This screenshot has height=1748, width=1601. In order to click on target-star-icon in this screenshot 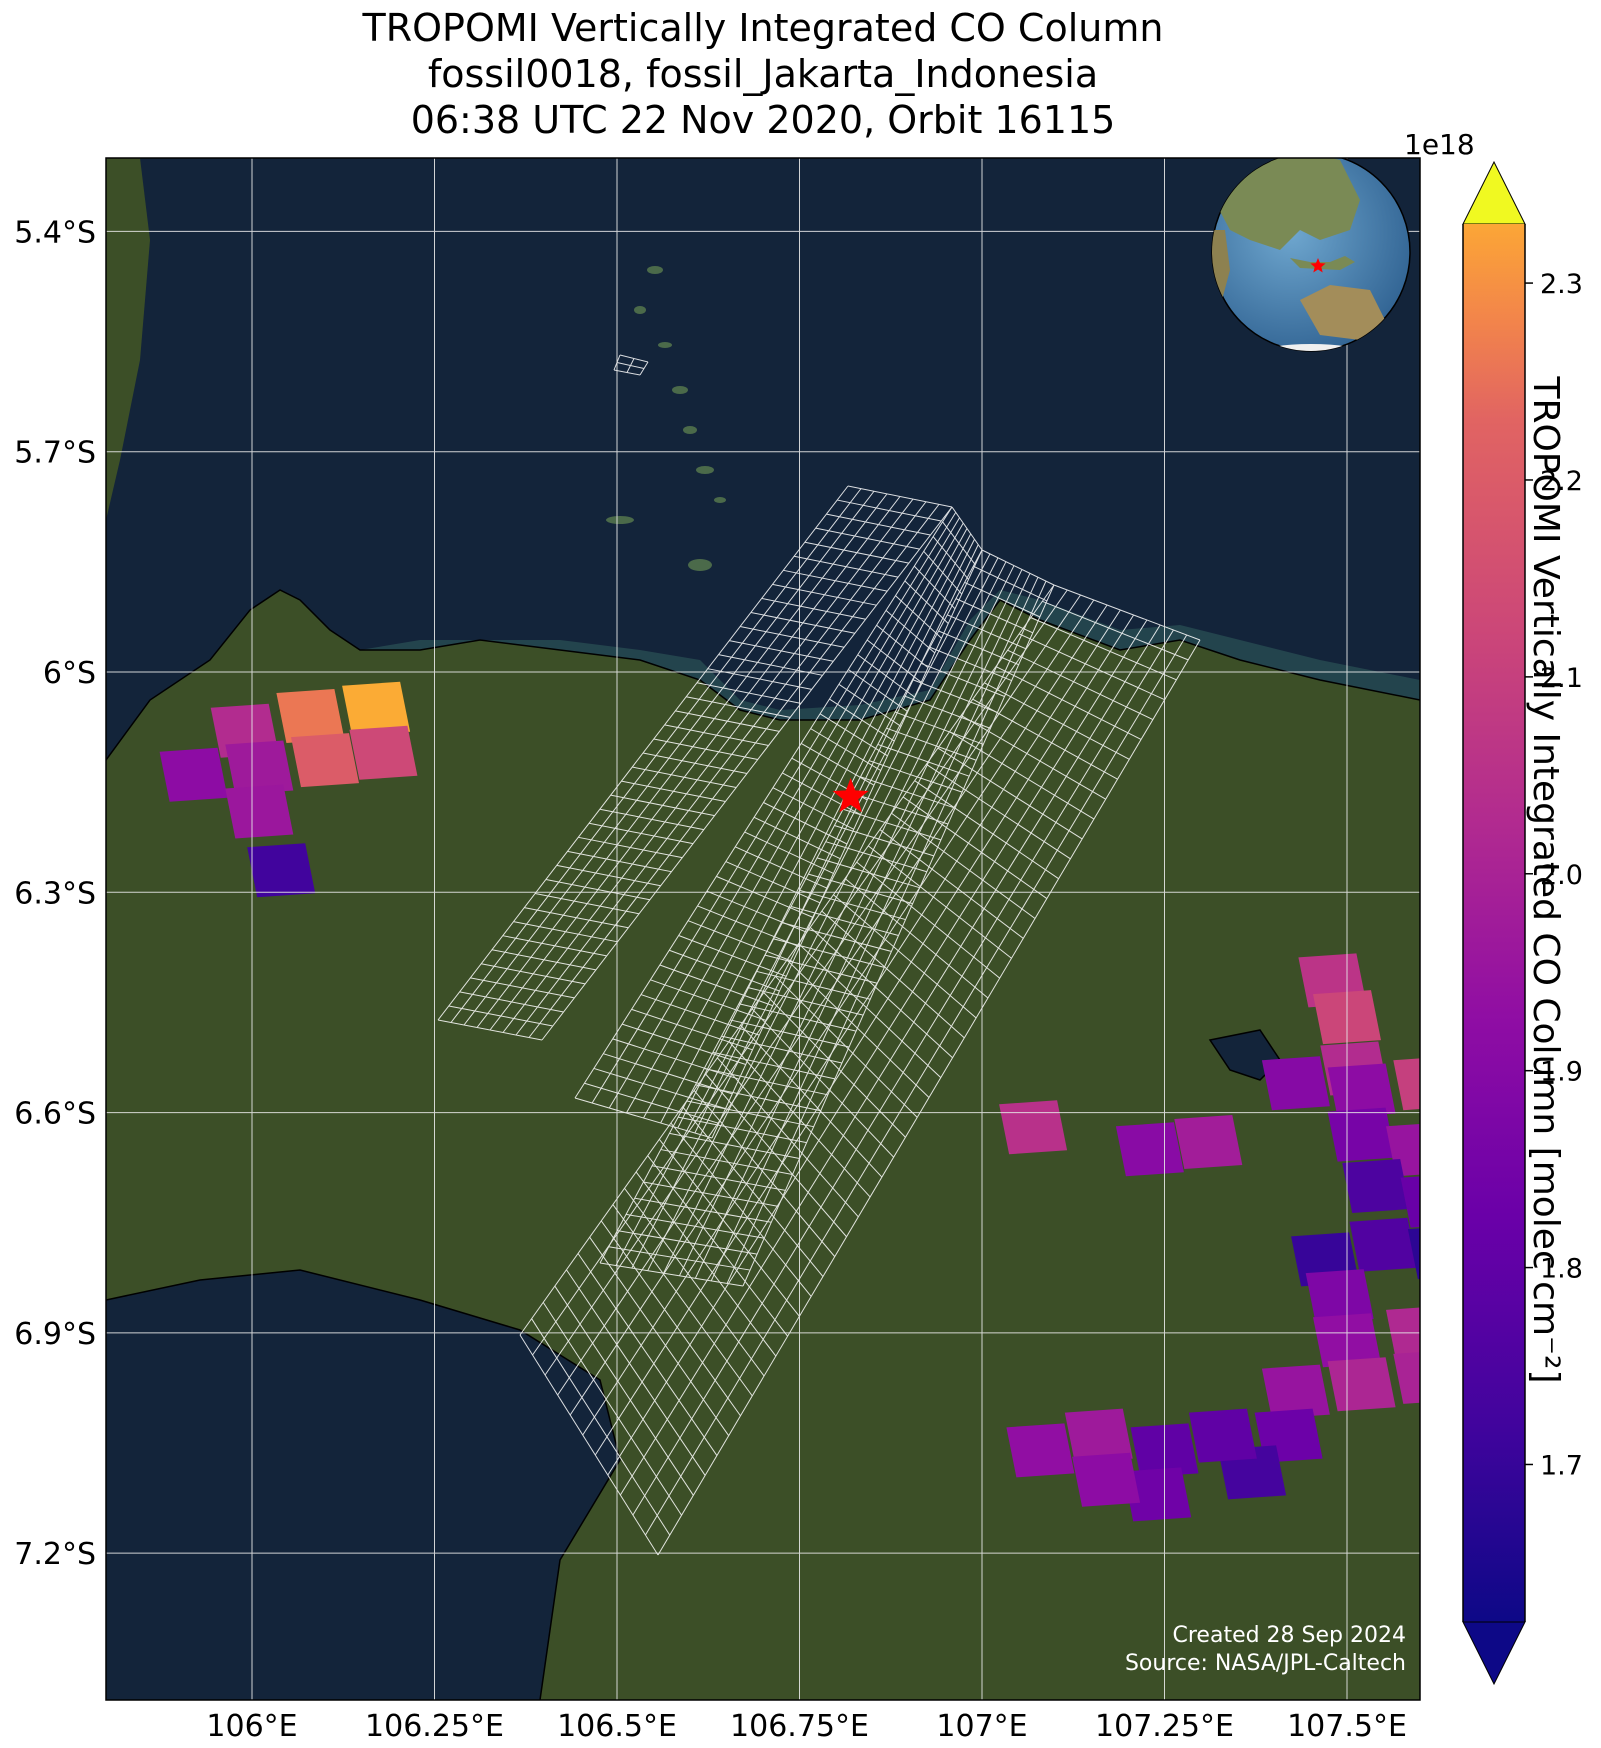, I will do `click(850, 795)`.